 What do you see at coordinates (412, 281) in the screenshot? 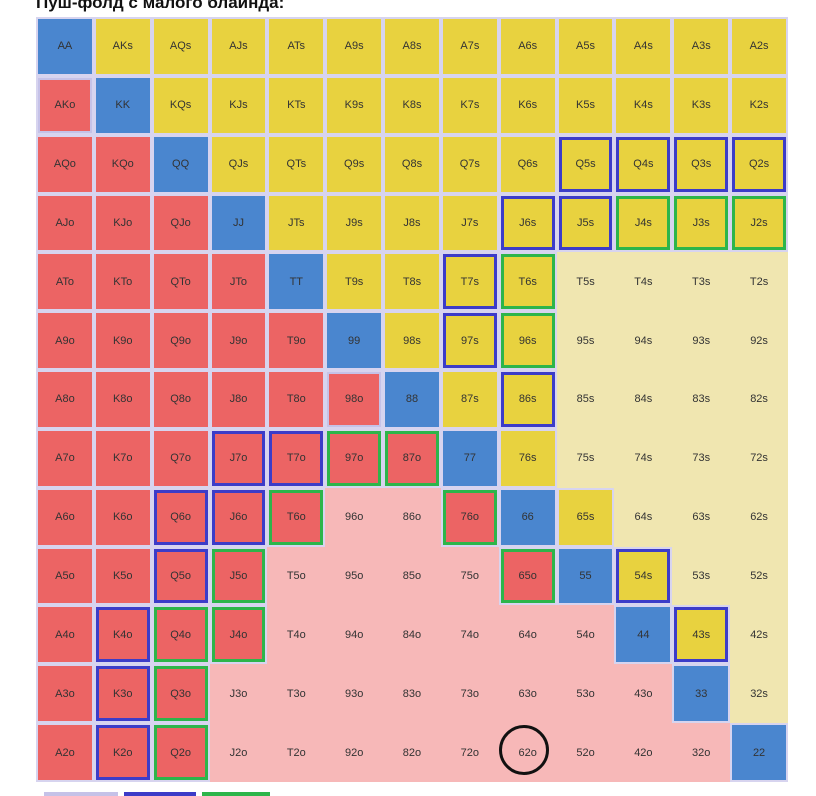
I see `hand-cell-T8s: T8s` at bounding box center [412, 281].